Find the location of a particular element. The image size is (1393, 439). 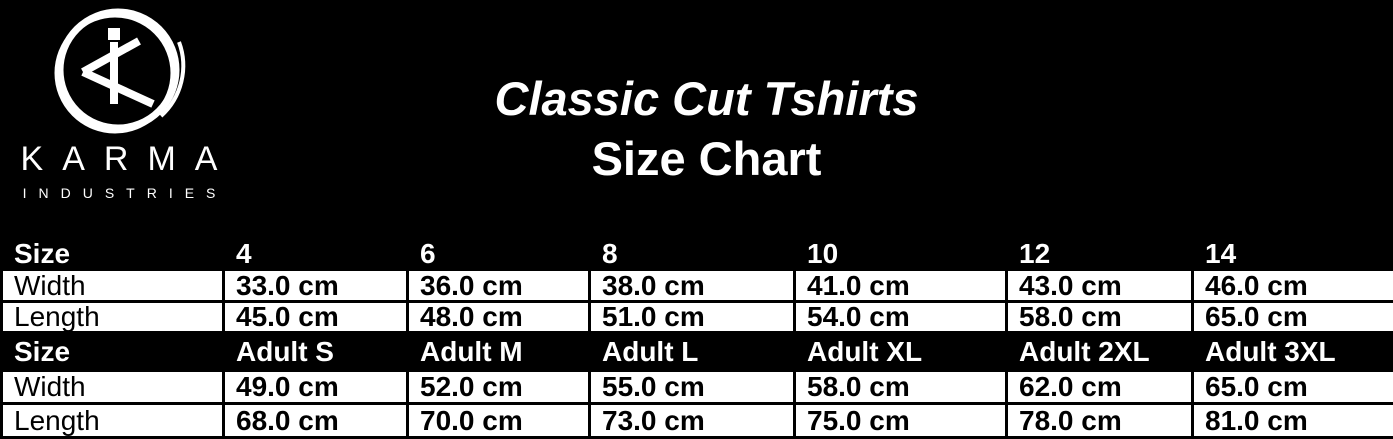

length-value: 78.0 cm is located at coordinates (1099, 420).